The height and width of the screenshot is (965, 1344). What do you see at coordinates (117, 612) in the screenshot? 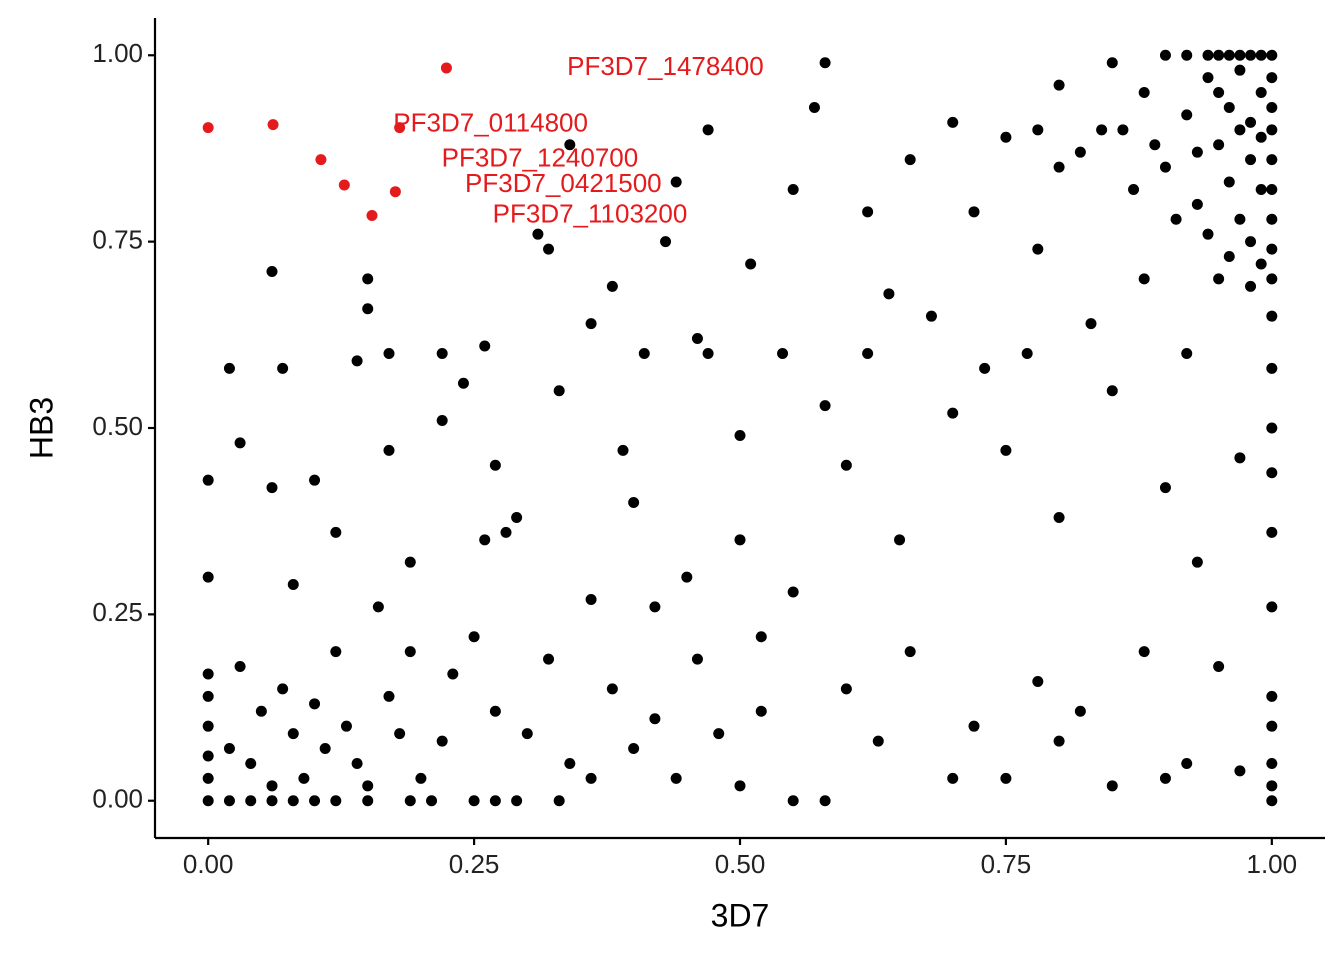
I see `y-tick-label: 0.25` at bounding box center [117, 612].